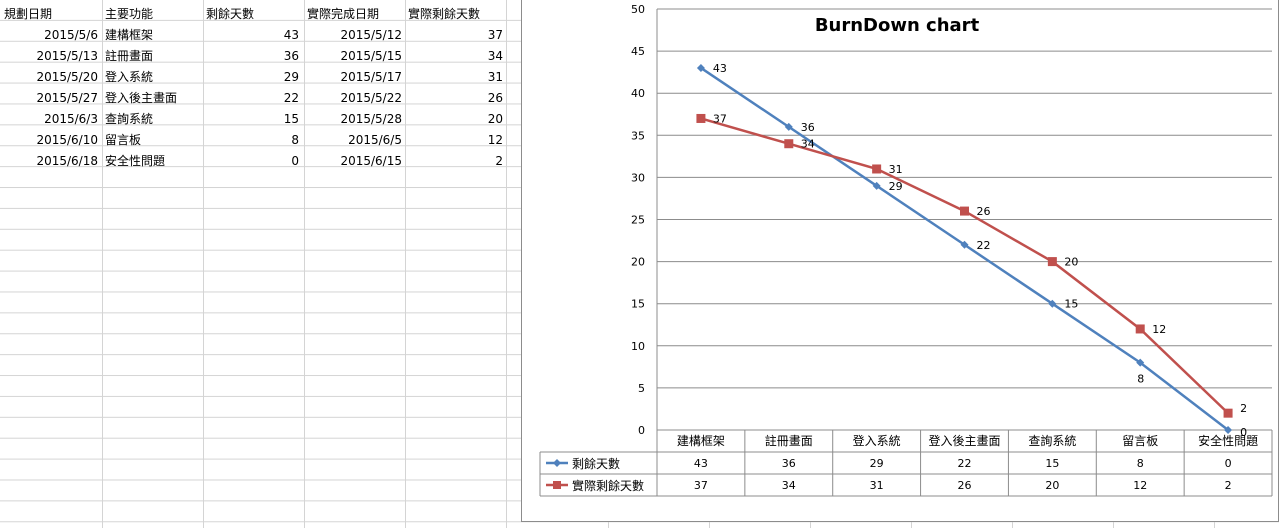 The image size is (1279, 528). Describe the element at coordinates (638, 51) in the screenshot. I see `y-tick-label: 45` at that location.